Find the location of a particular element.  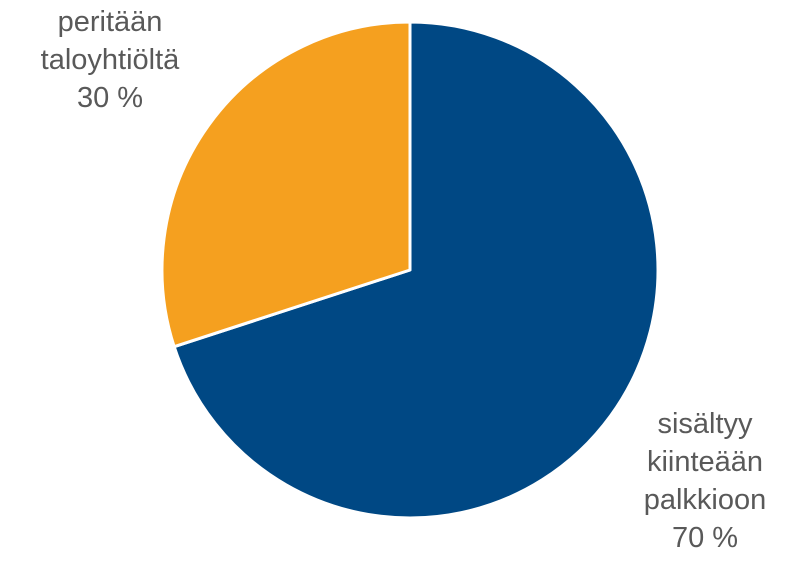

slice-label-line: palkkioon is located at coordinates (705, 500).